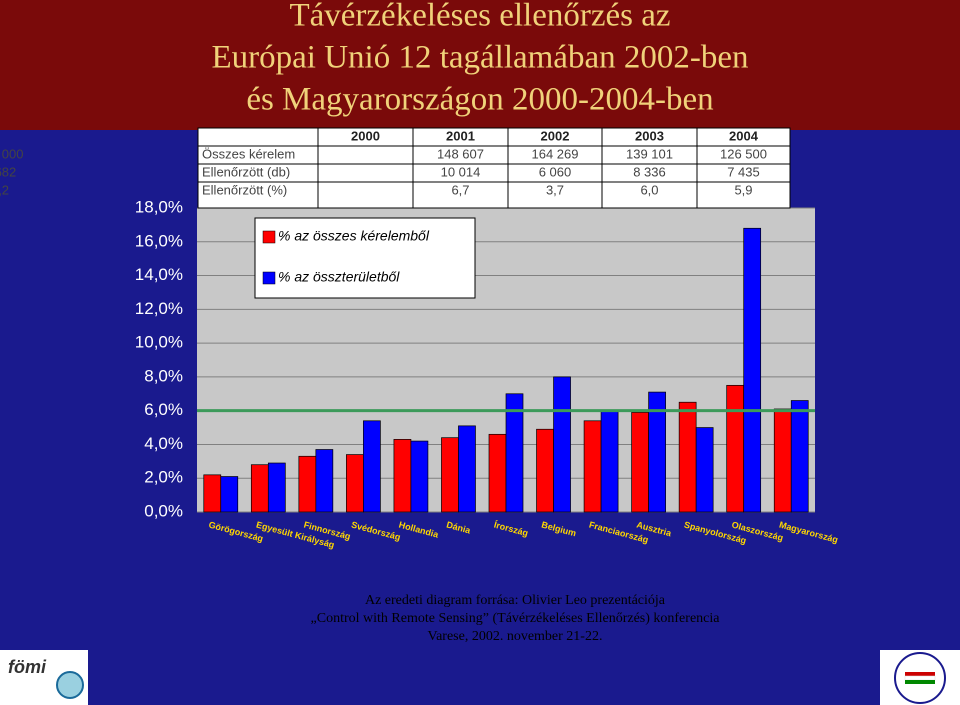 The height and width of the screenshot is (705, 960). I want to click on table-header: 2000, so click(365, 135).